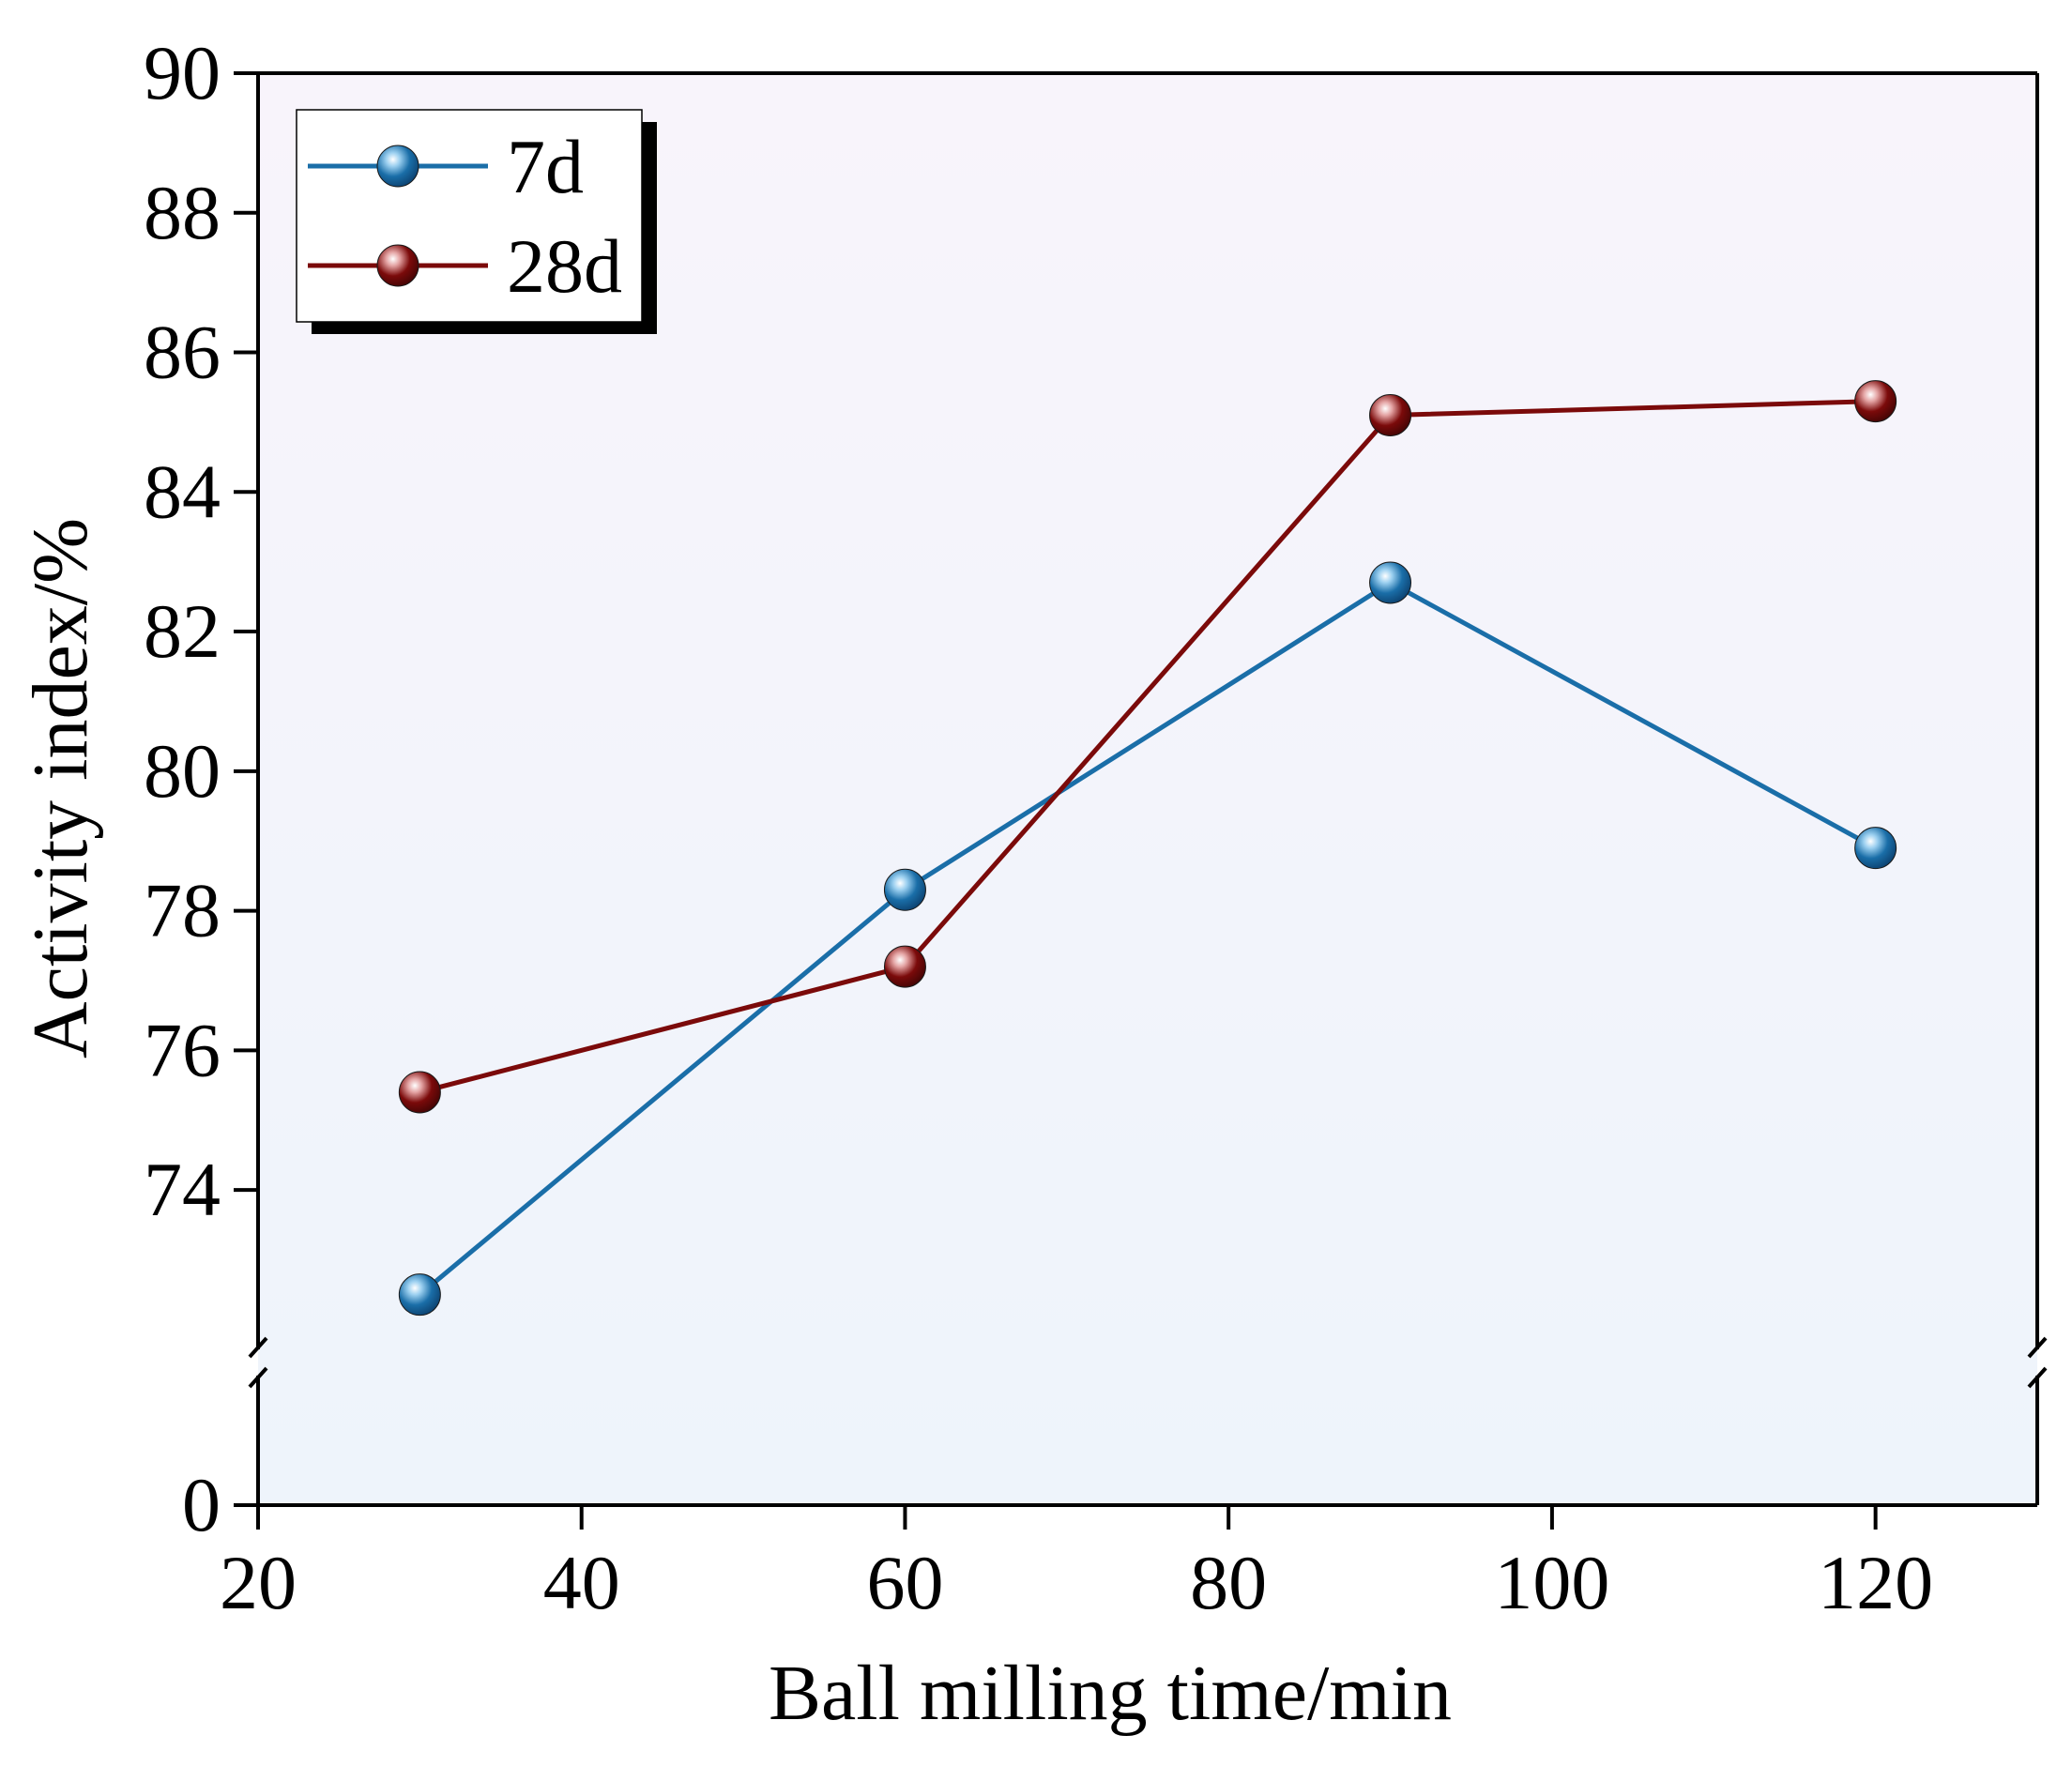 This screenshot has width=2072, height=1766. I want to click on x-tick-label: 20, so click(258, 1583).